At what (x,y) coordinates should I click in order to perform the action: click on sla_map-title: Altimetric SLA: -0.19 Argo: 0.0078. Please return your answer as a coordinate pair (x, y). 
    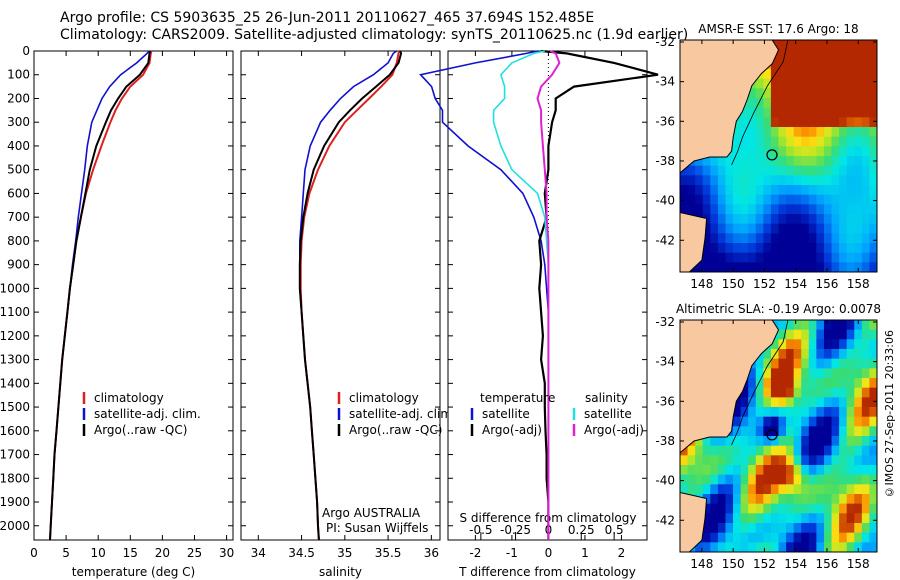
    Looking at the image, I should click on (778, 309).